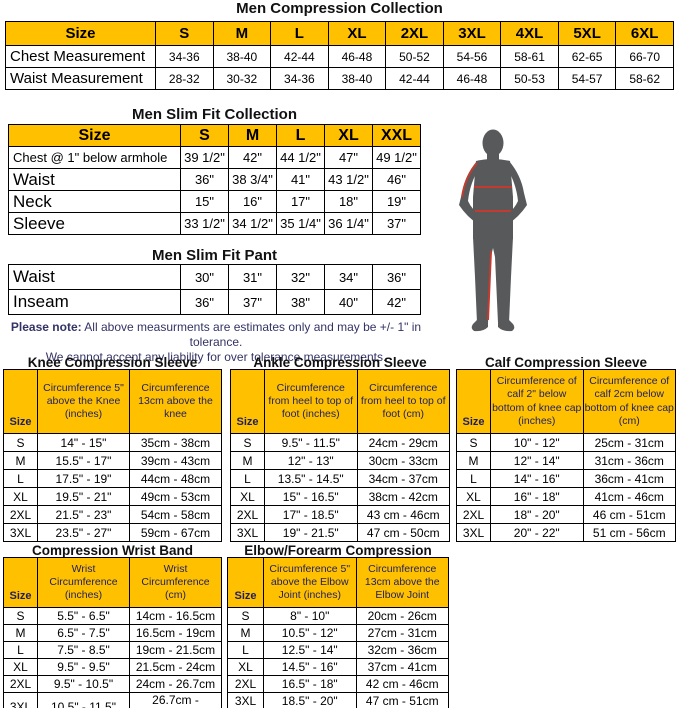 This screenshot has width=679, height=708. I want to click on table-row: XL 14.5" - 16" 37cm - 41cm, so click(338, 667).